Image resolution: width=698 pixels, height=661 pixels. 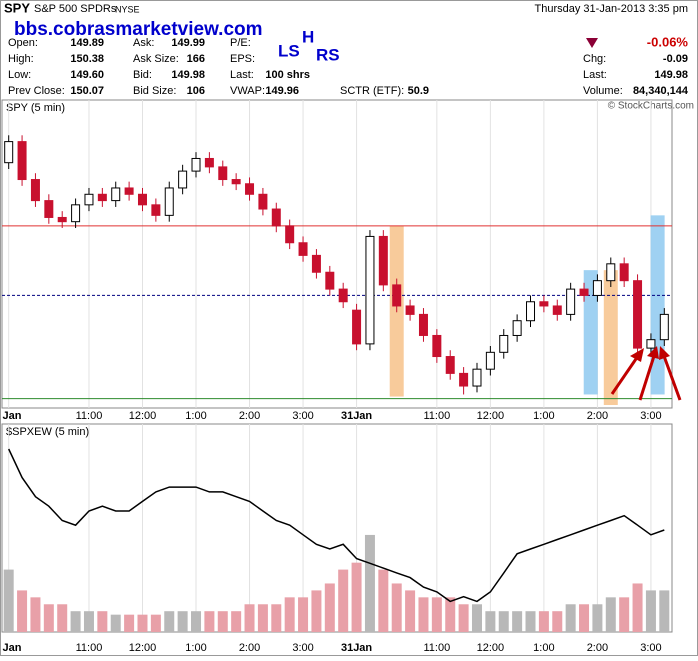 I want to click on quote-value: 149.89, so click(x=87, y=43).